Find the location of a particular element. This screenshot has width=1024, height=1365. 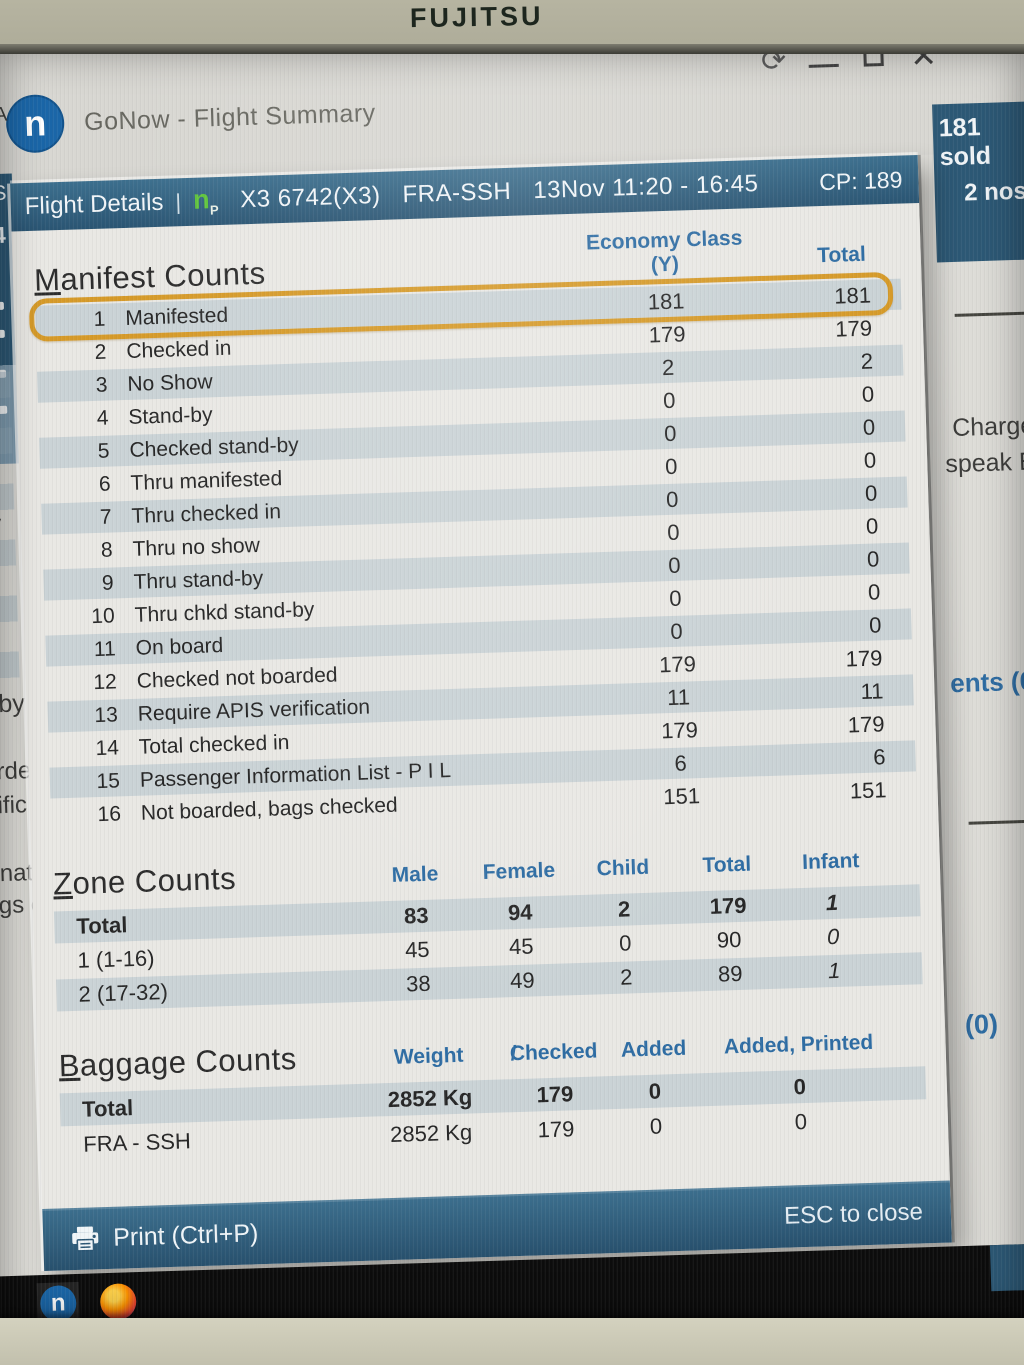

menu-bar-icon is located at coordinates (2, 306).